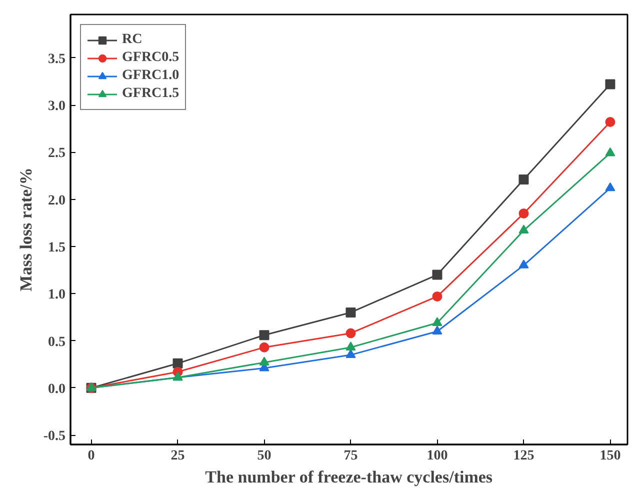  Describe the element at coordinates (351, 456) in the screenshot. I see `x-tick-label: 75` at that location.